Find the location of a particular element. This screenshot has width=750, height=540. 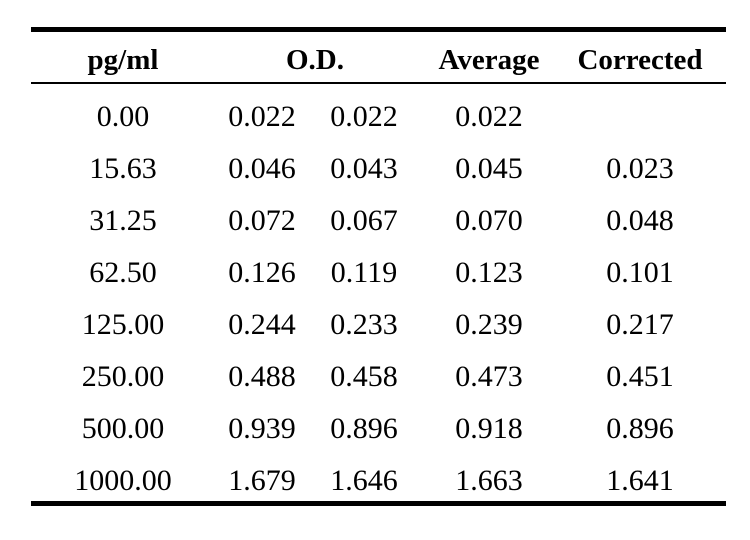

cell-average: 0.239 is located at coordinates (489, 324).